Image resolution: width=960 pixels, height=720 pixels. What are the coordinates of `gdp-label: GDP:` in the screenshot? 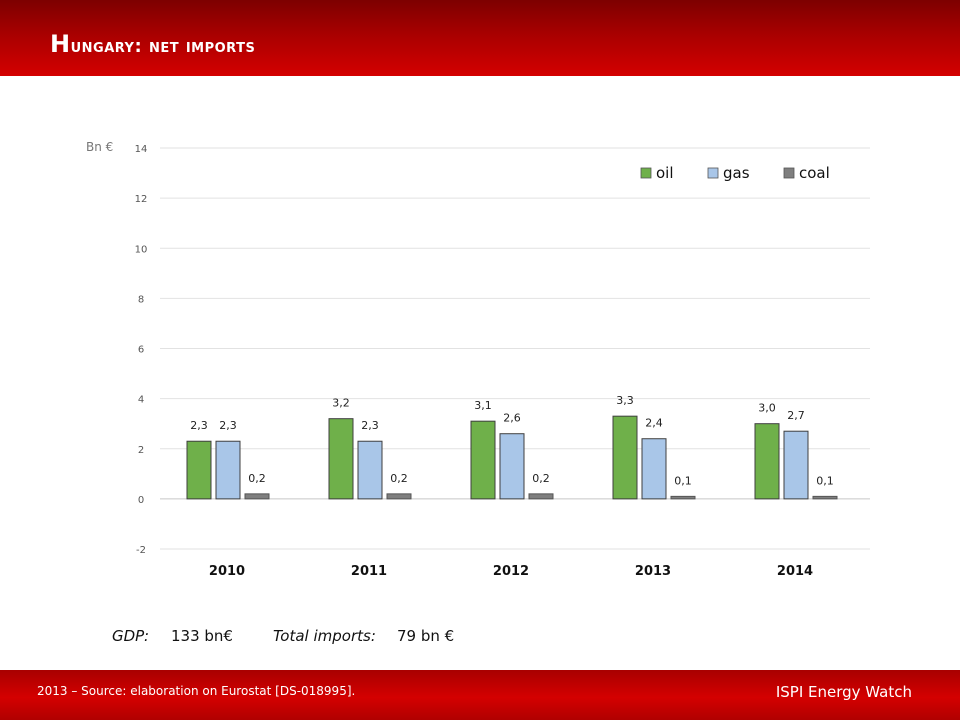 It's located at (131, 636).